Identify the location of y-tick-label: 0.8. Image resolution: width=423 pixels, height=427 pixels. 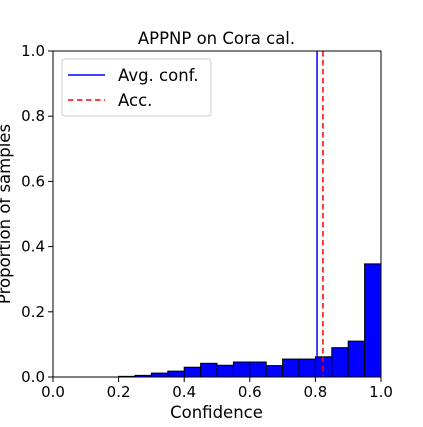
(33, 116).